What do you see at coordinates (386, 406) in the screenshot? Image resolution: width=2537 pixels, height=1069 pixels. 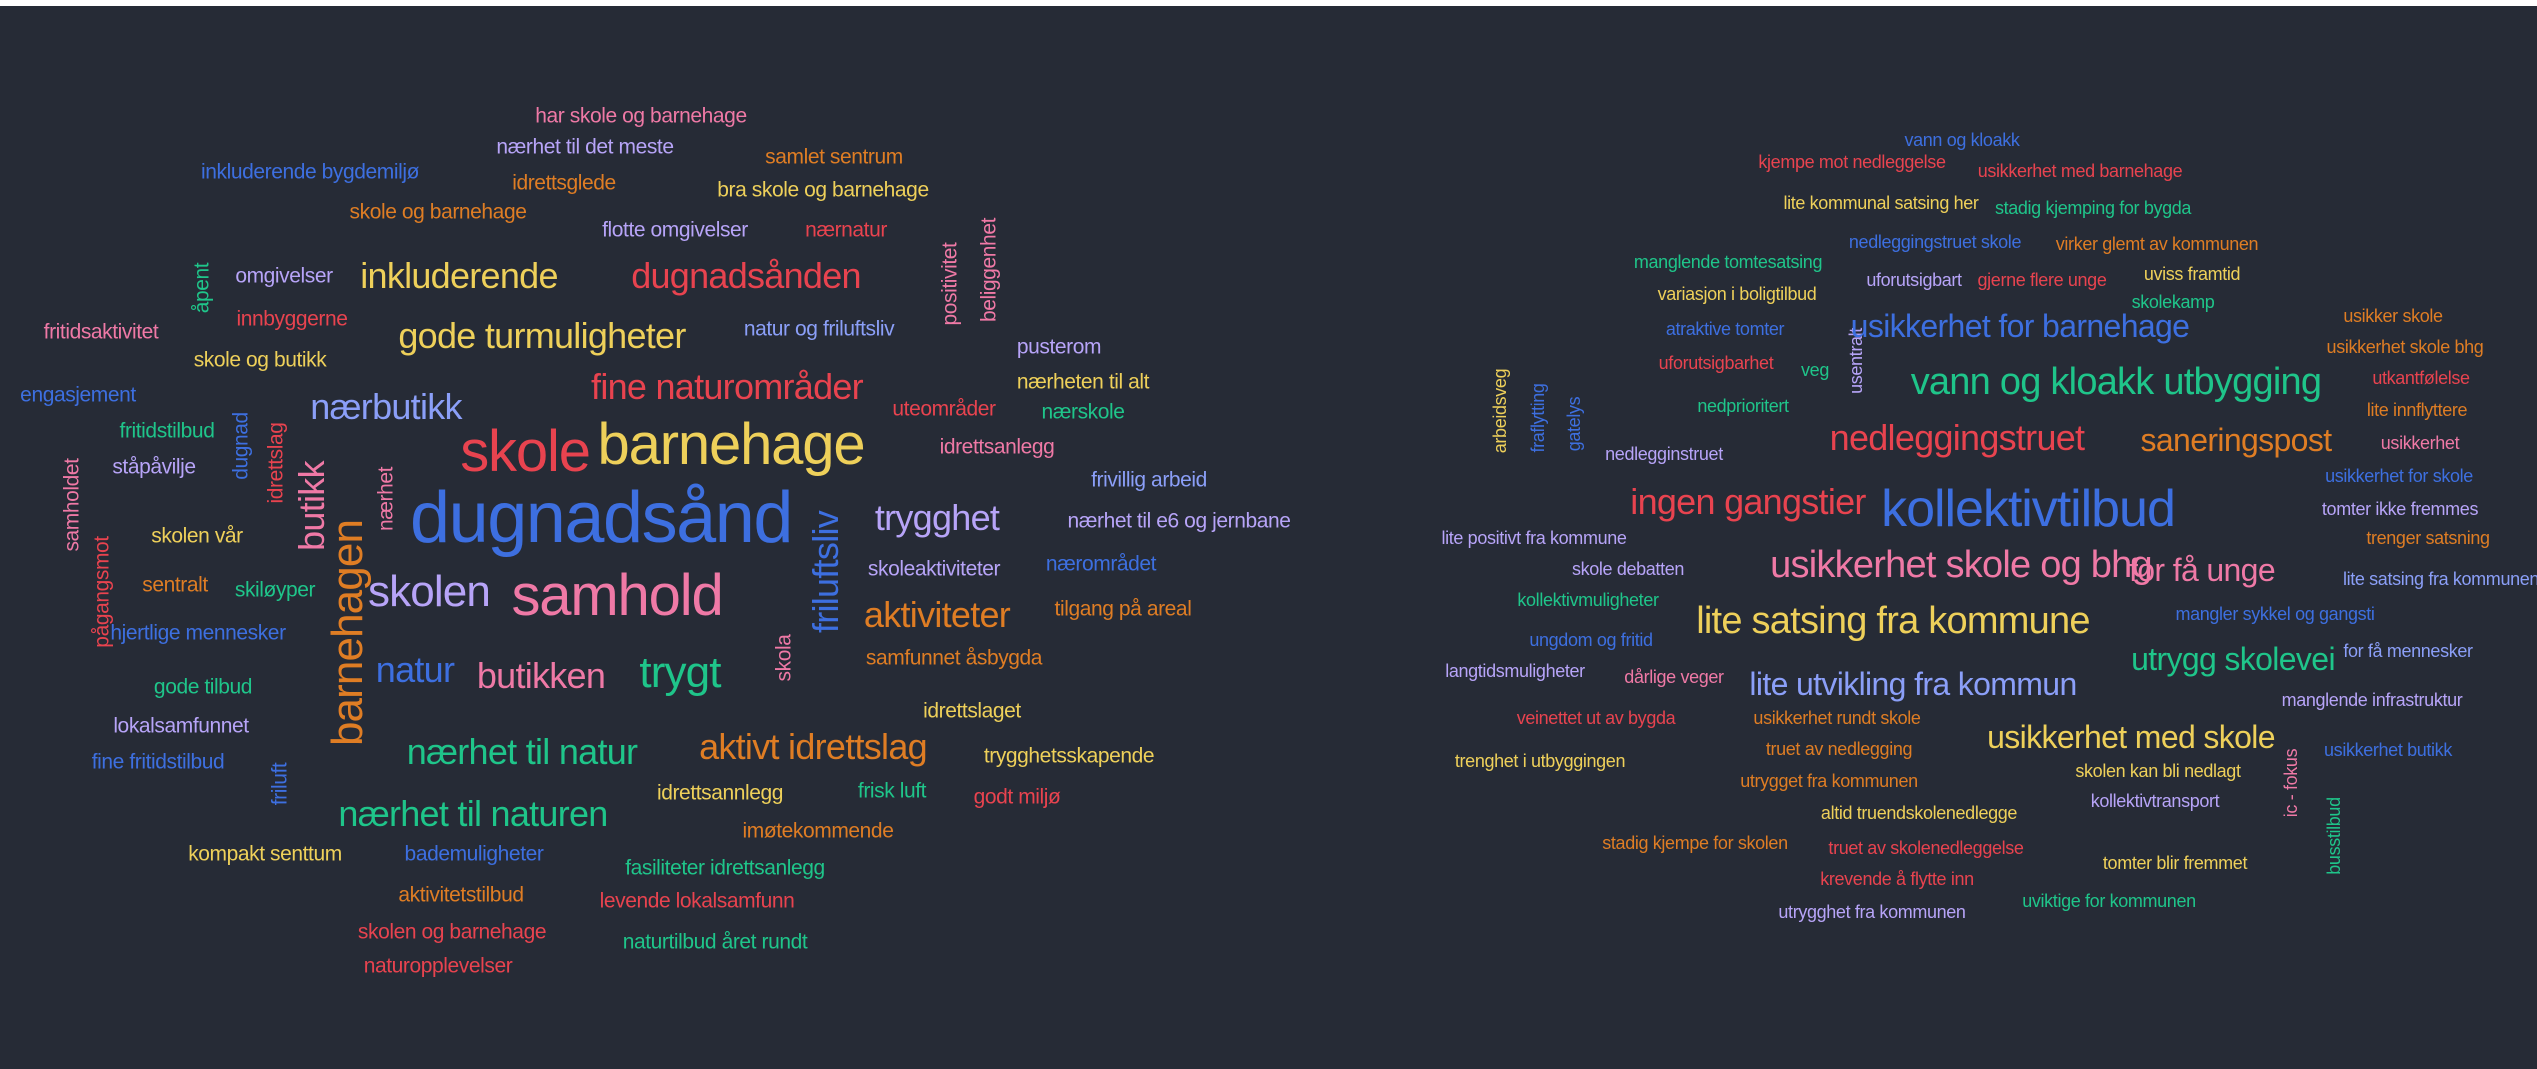 I see `word-cloud-word: nærbutikk` at bounding box center [386, 406].